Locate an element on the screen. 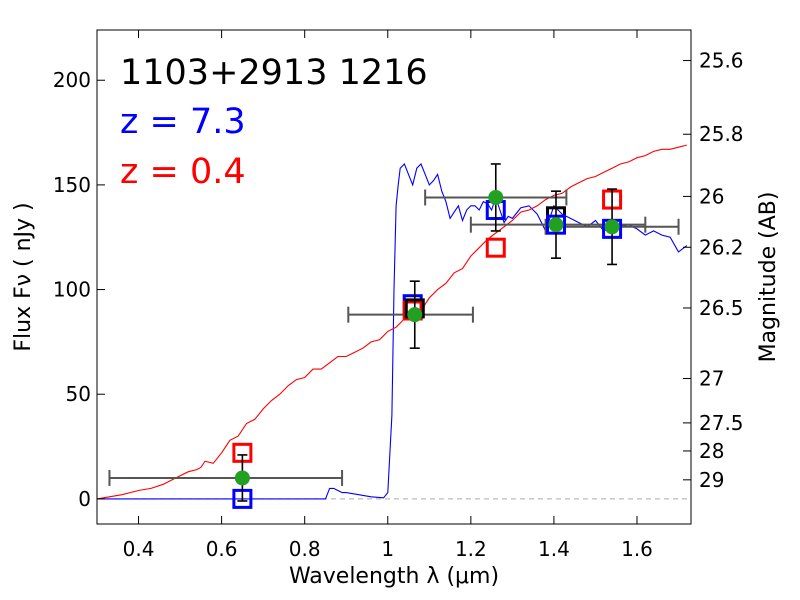 The height and width of the screenshot is (600, 800). y-tick-label: 50 is located at coordinates (78, 394).